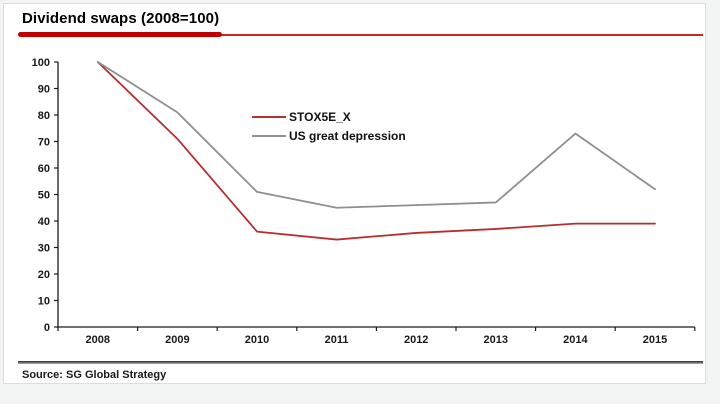  What do you see at coordinates (496, 340) in the screenshot?
I see `x-tick-label: 2013` at bounding box center [496, 340].